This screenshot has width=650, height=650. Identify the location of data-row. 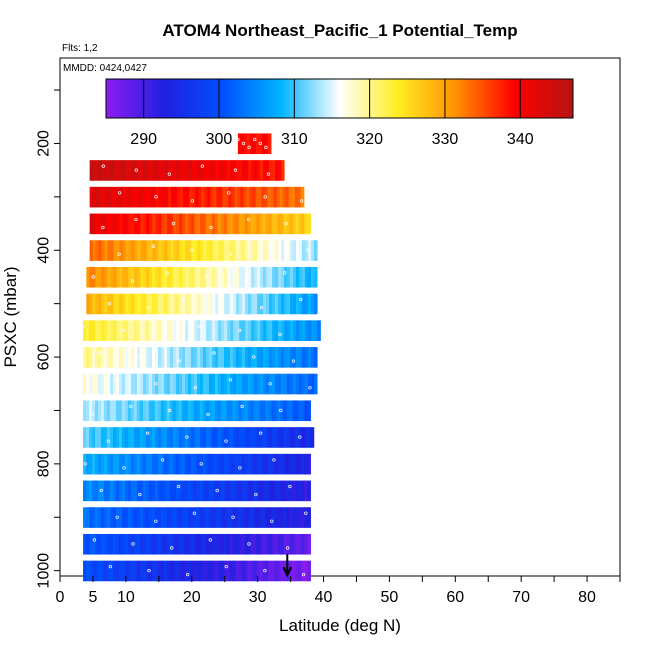
(197, 411).